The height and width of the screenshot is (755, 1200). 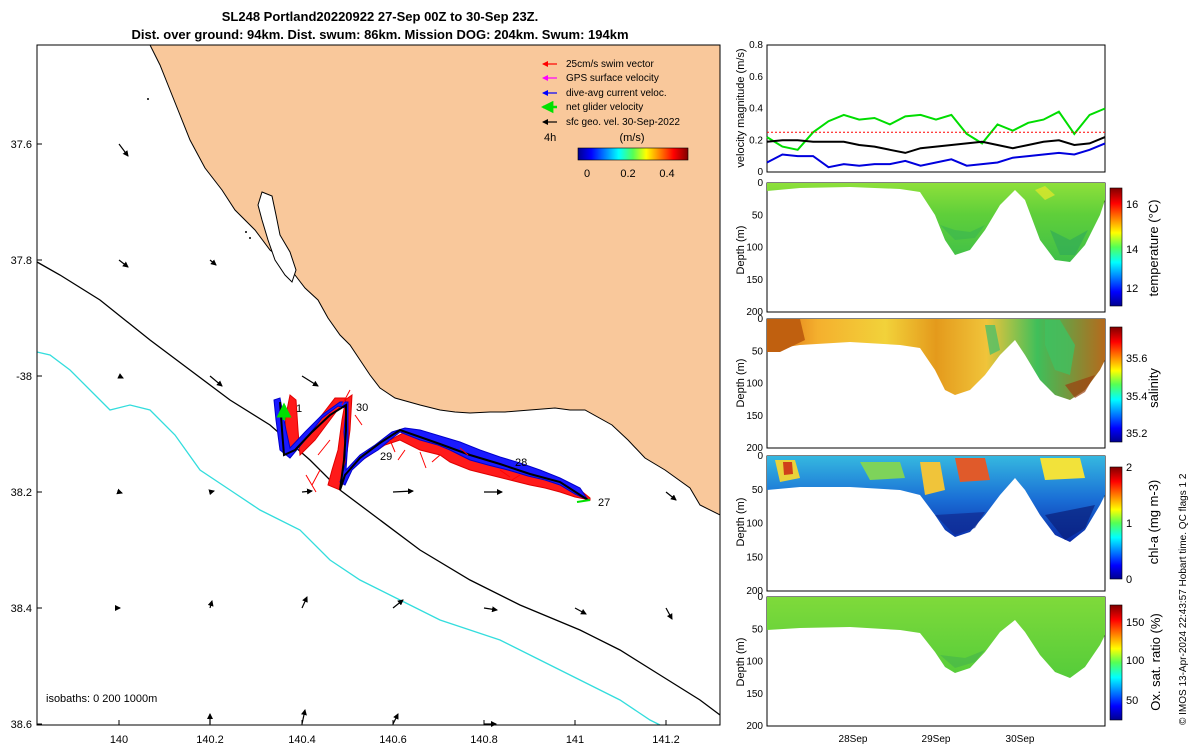 What do you see at coordinates (936, 637) in the screenshot?
I see `oxygen-section` at bounding box center [936, 637].